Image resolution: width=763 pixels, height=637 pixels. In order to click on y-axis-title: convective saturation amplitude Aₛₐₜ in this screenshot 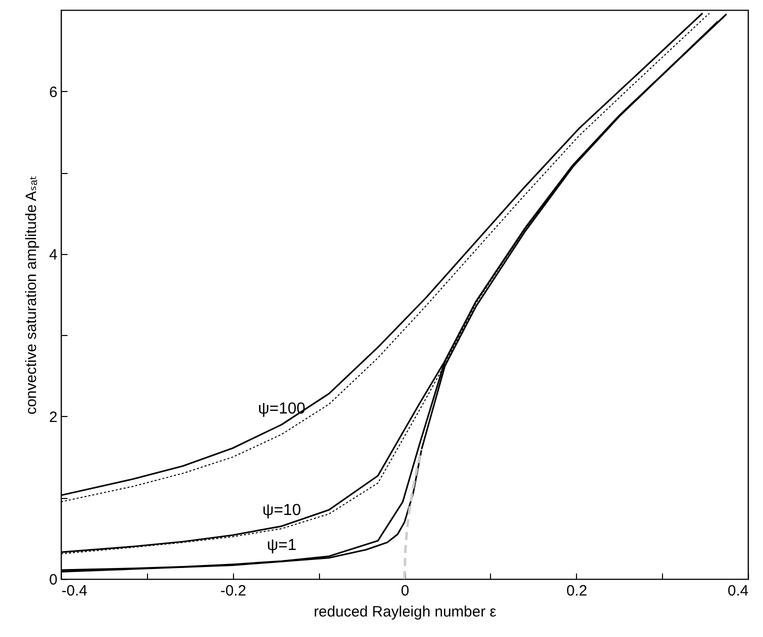, I will do `click(31, 295)`.